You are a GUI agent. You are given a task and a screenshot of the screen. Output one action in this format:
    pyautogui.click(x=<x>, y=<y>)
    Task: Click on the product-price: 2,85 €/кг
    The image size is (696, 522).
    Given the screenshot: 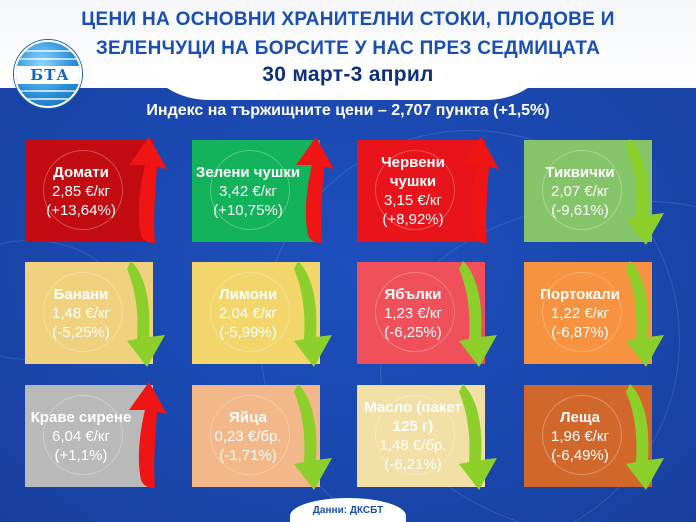 What is the action you would take?
    pyautogui.click(x=81, y=191)
    